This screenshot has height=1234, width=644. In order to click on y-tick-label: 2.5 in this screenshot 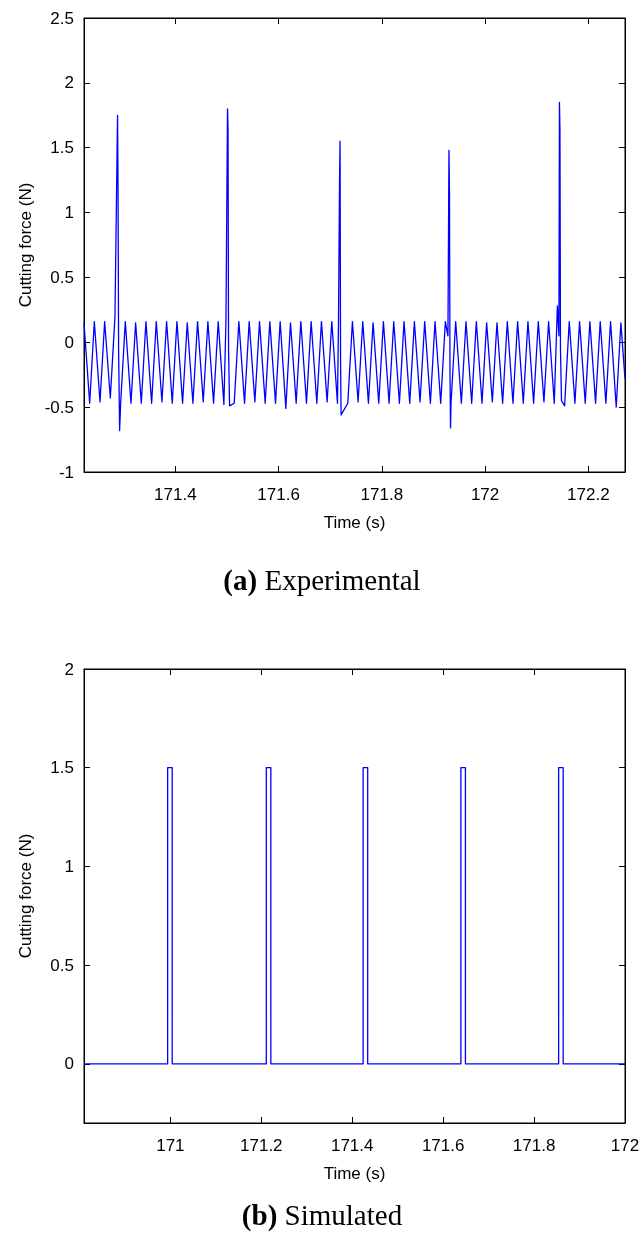, I will do `click(62, 18)`.